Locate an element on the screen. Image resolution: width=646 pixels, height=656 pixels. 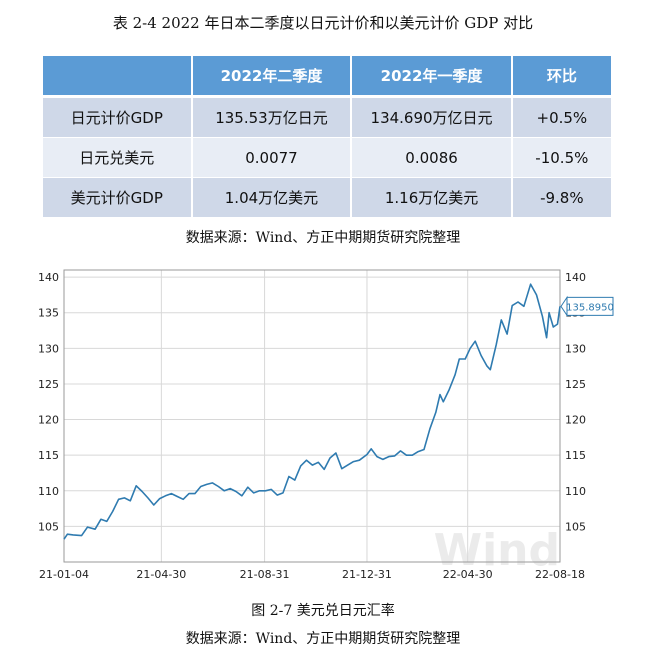
table-header-cell: 2022年一季度 is located at coordinates (432, 77).